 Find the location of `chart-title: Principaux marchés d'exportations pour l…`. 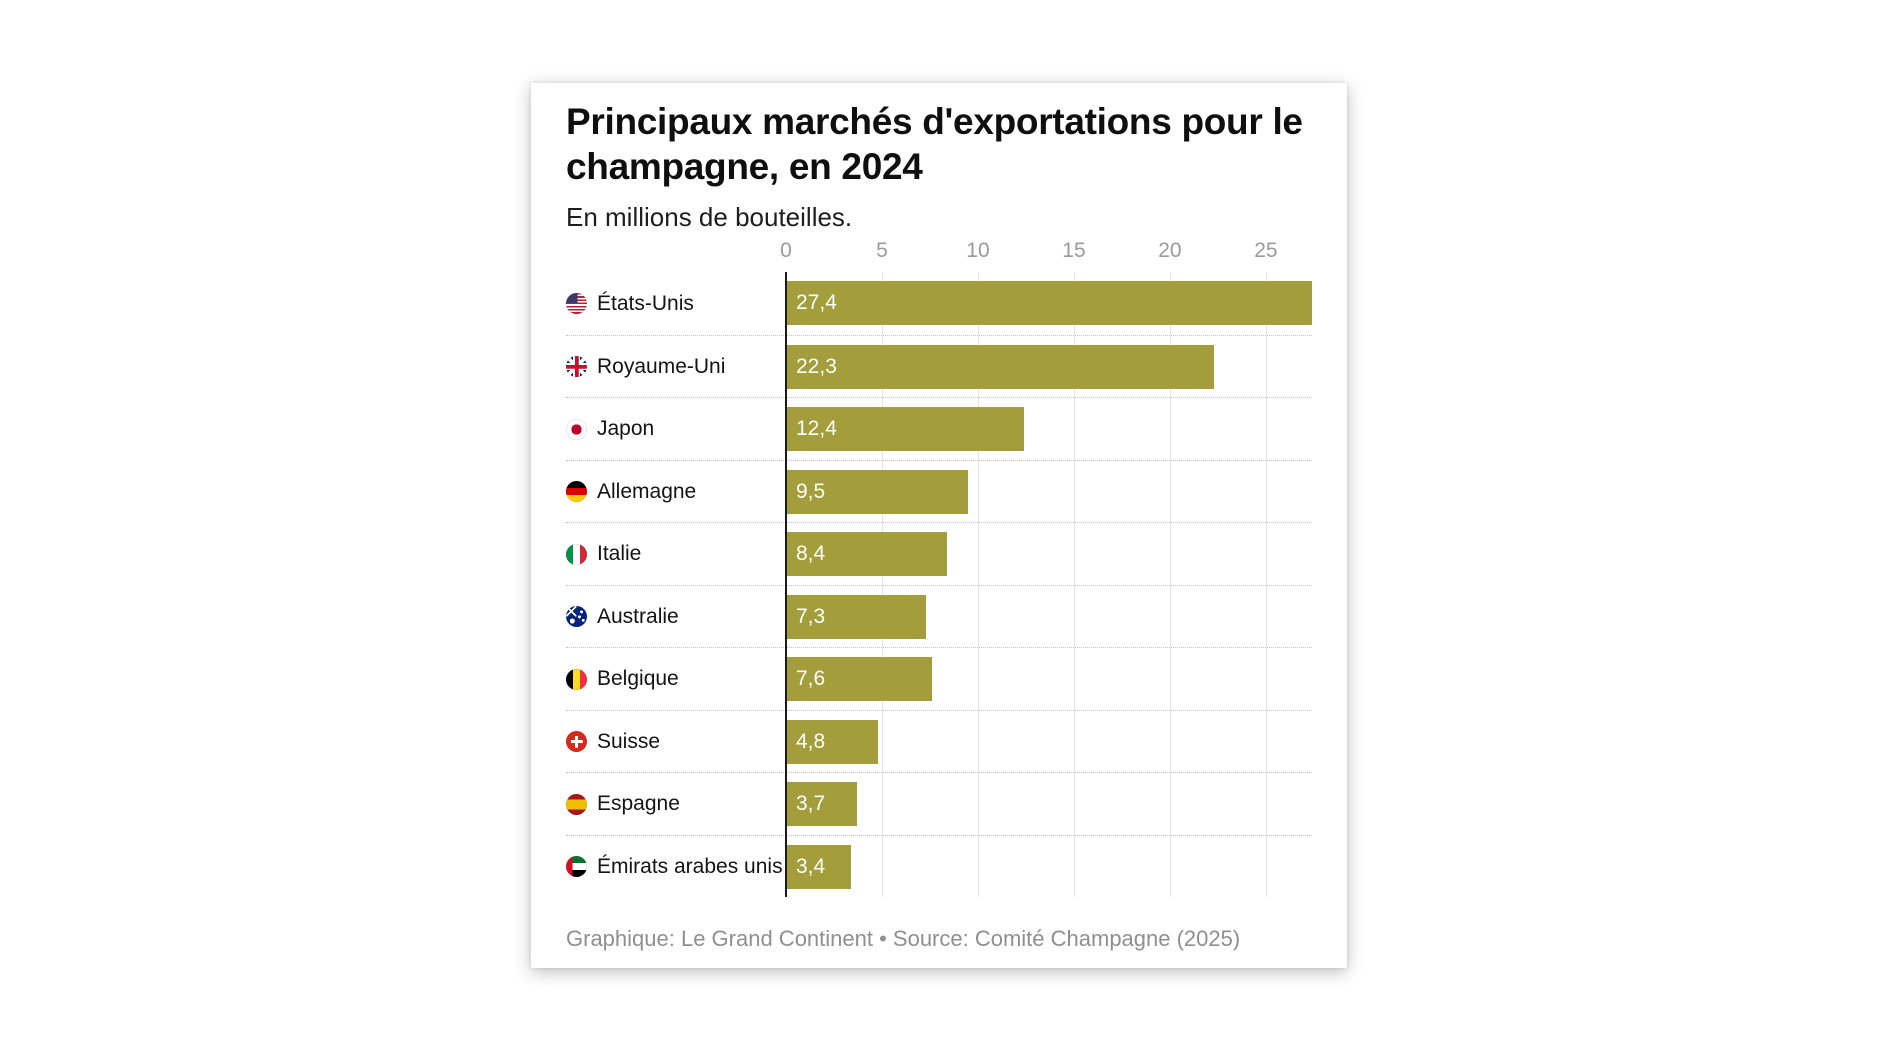

chart-title: Principaux marchés d'exportations pour l… is located at coordinates (939, 144).